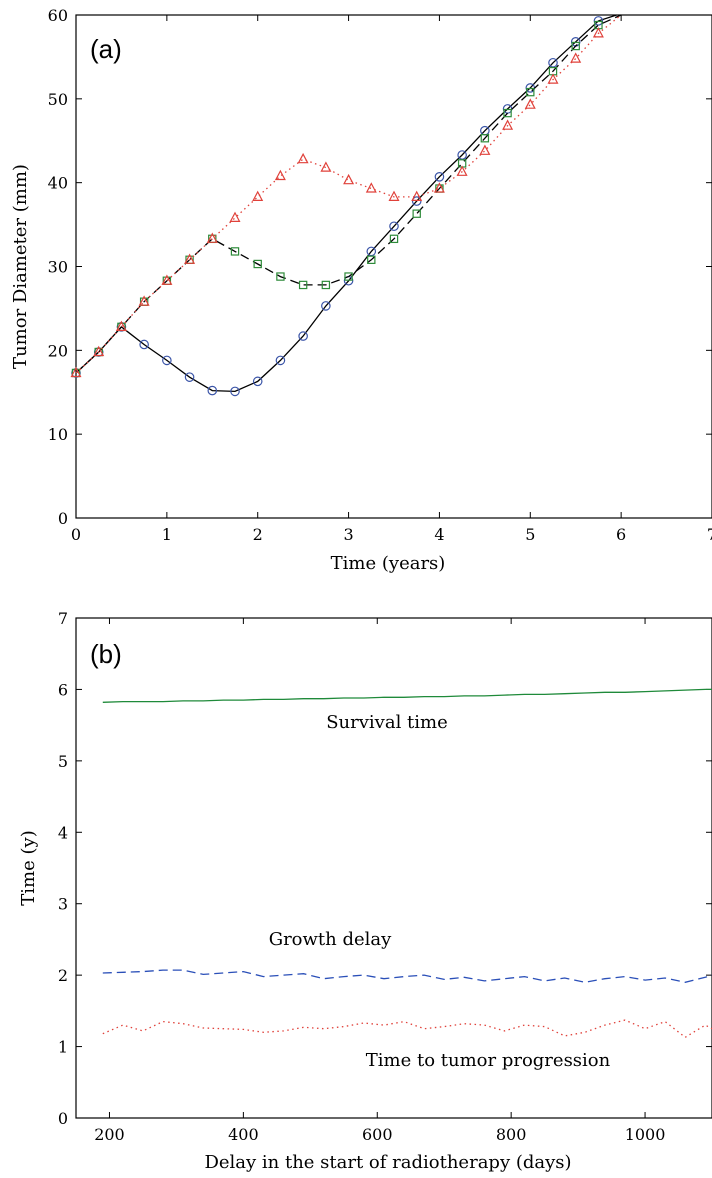 This screenshot has height=1178, width=712. Describe the element at coordinates (330, 939) in the screenshot. I see `series-annotation: Growth delay` at that location.